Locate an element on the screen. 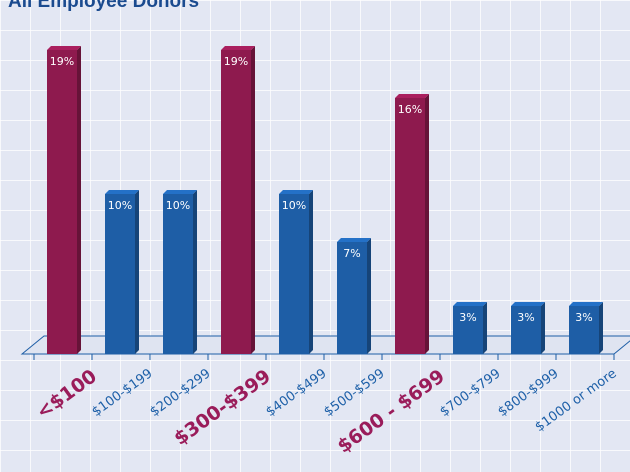 This screenshot has height=472, width=630. x-tick-label: $600 - $699 is located at coordinates (391, 411).